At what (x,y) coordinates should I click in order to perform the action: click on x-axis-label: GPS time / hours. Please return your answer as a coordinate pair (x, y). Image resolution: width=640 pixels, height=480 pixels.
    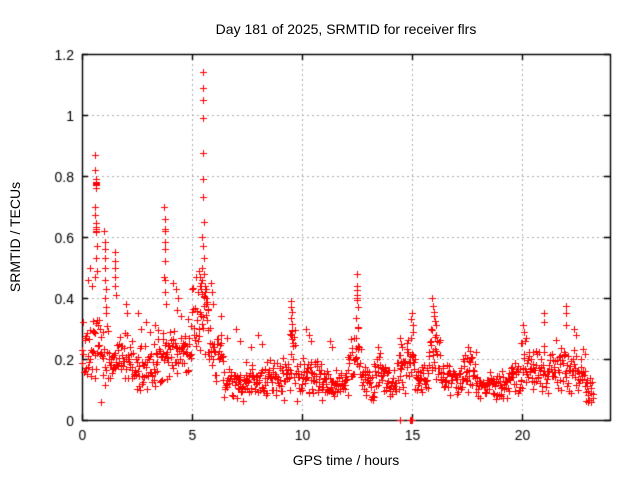
    Looking at the image, I should click on (346, 460).